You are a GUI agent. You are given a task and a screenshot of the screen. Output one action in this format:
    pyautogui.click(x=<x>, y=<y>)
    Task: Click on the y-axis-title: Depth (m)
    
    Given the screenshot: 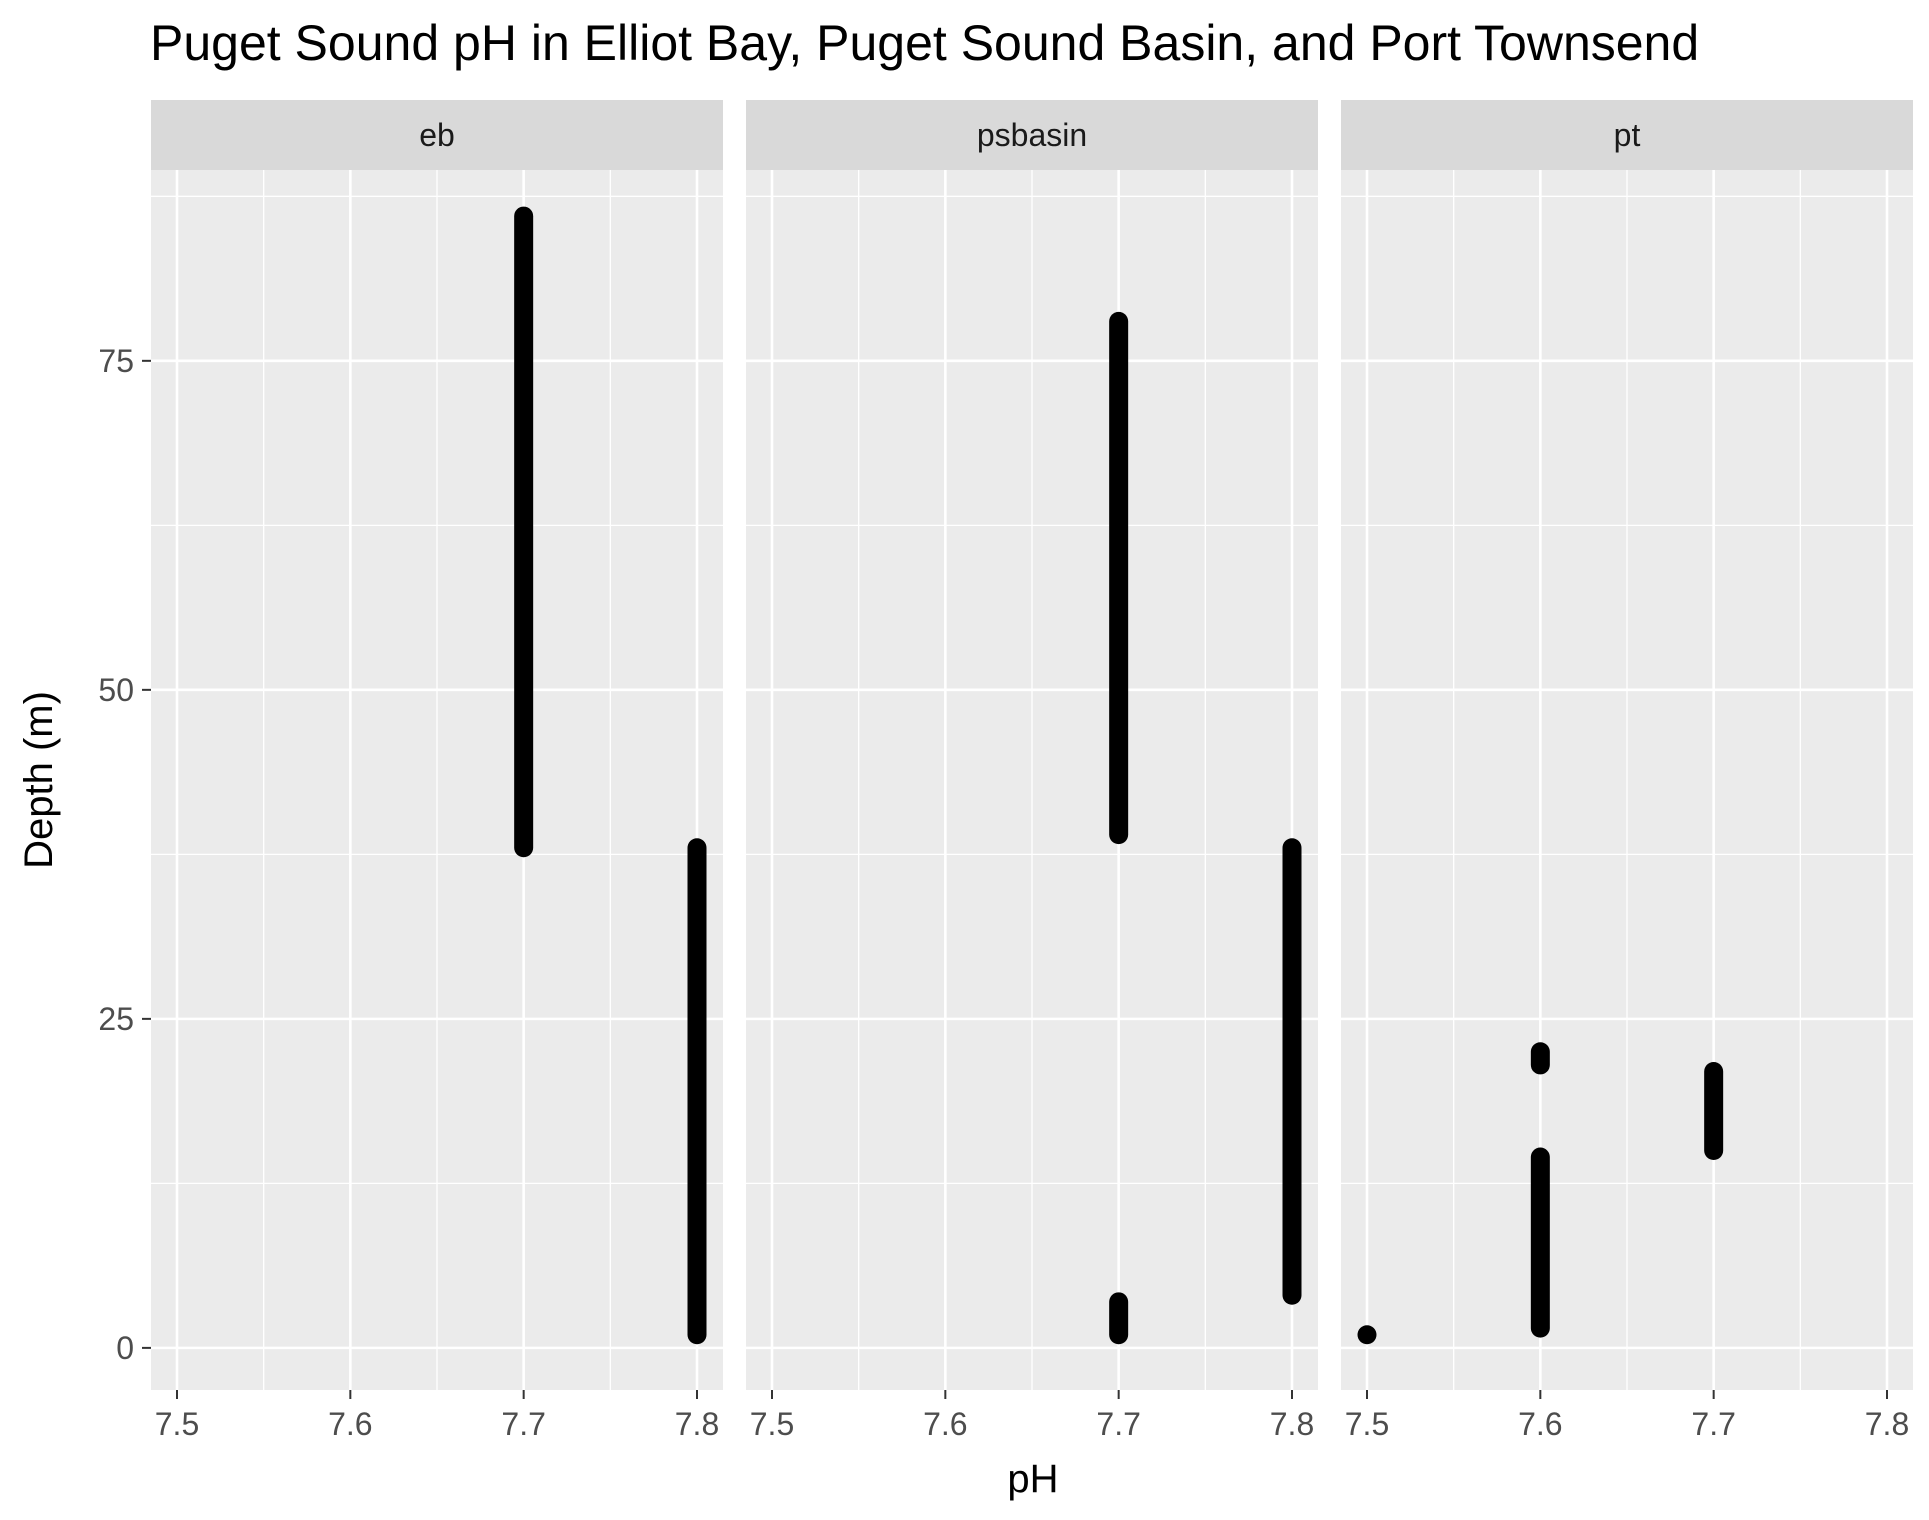 What is the action you would take?
    pyautogui.click(x=39, y=780)
    